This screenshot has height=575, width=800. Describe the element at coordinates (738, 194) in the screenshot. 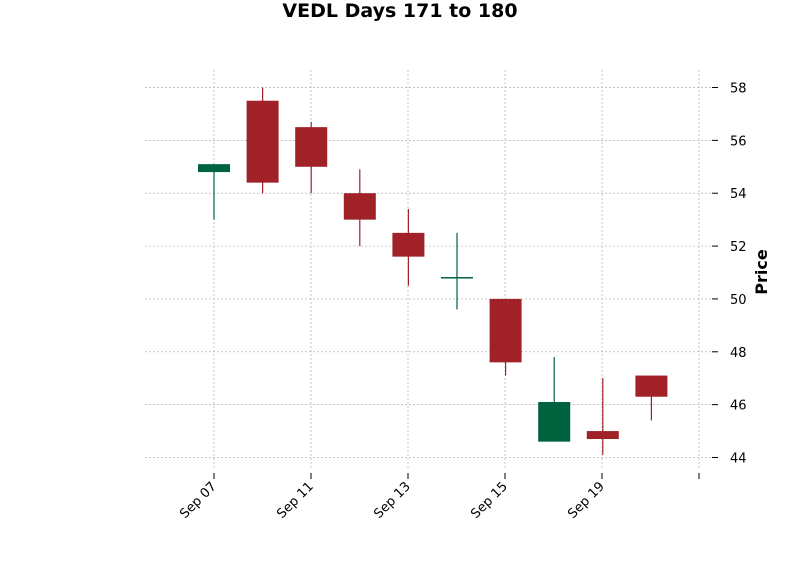

I see `y-tick-label: 54` at that location.